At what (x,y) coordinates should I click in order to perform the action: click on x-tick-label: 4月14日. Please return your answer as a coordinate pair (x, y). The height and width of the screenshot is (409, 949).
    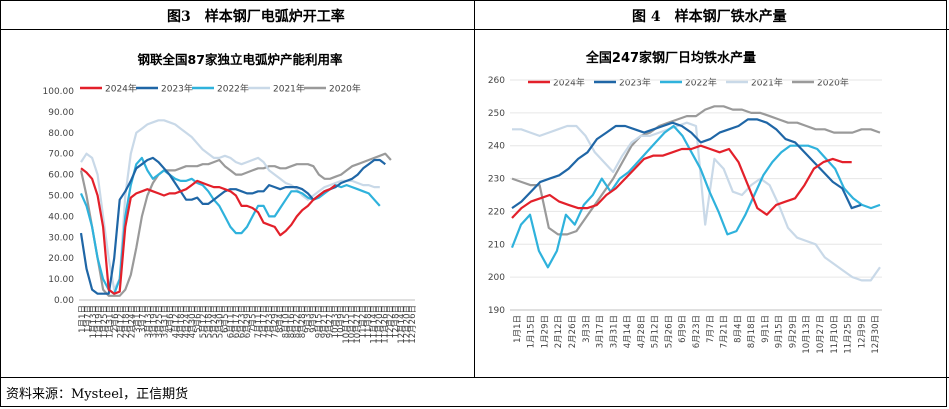
    Looking at the image, I should click on (628, 331).